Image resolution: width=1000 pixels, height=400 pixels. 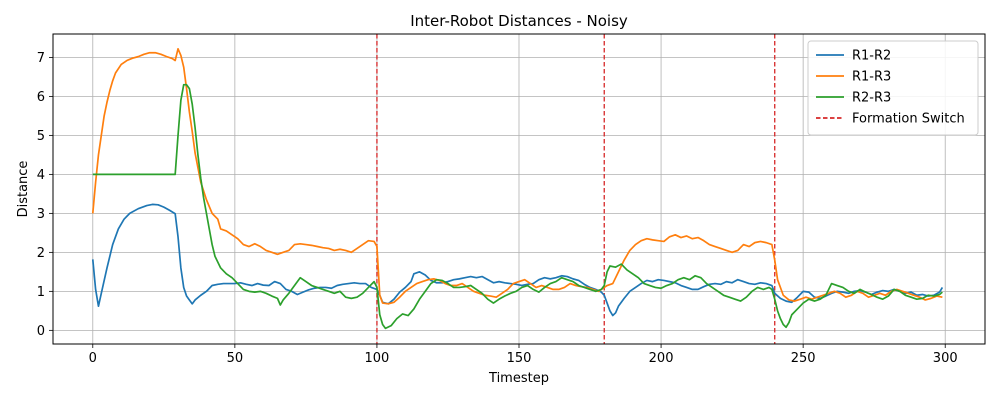 What do you see at coordinates (45, 195) in the screenshot?
I see `y-axis-ticks: 0 1 2 3 4 5 6 7` at bounding box center [45, 195].